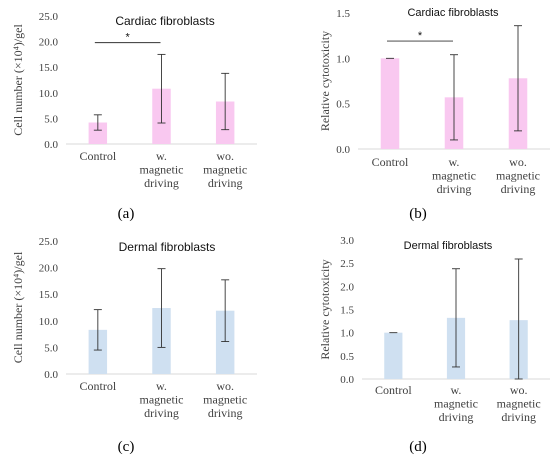 The width and height of the screenshot is (550, 467). I want to click on y-tick-label: 2.0, so click(347, 287).